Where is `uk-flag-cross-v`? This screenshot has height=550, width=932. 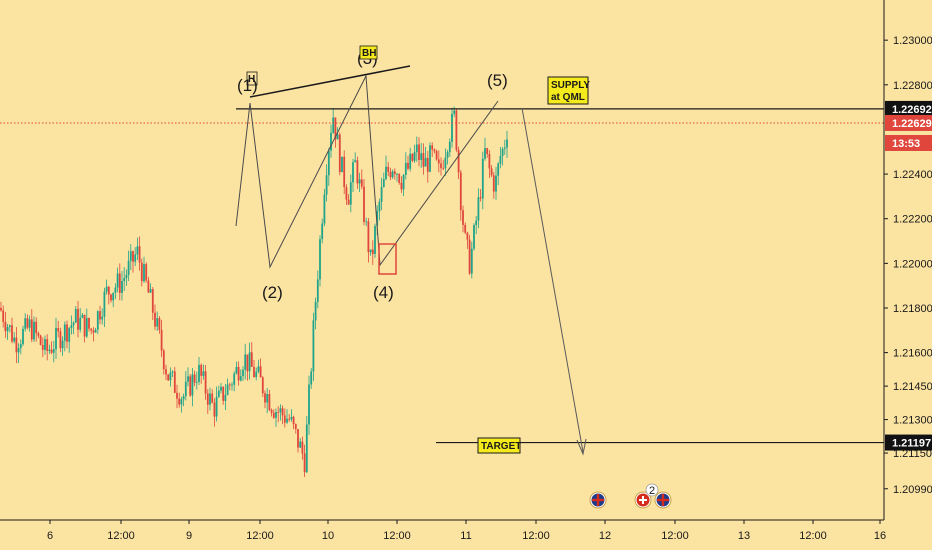 uk-flag-cross-v is located at coordinates (598, 500).